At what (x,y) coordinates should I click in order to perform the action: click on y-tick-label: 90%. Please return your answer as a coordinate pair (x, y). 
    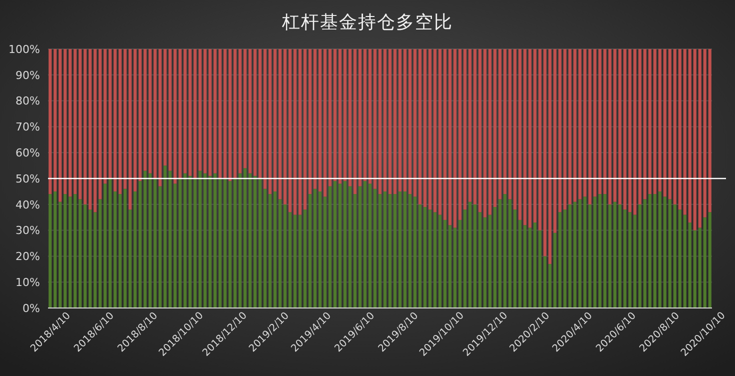
    Looking at the image, I should click on (28, 75).